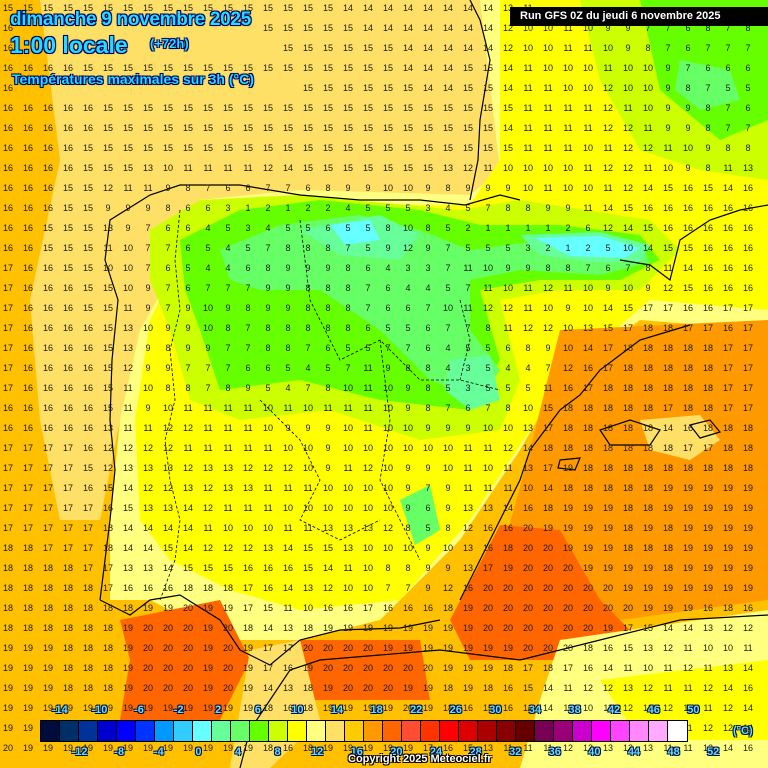  I want to click on legend-tick-label: 50, so click(693, 710).